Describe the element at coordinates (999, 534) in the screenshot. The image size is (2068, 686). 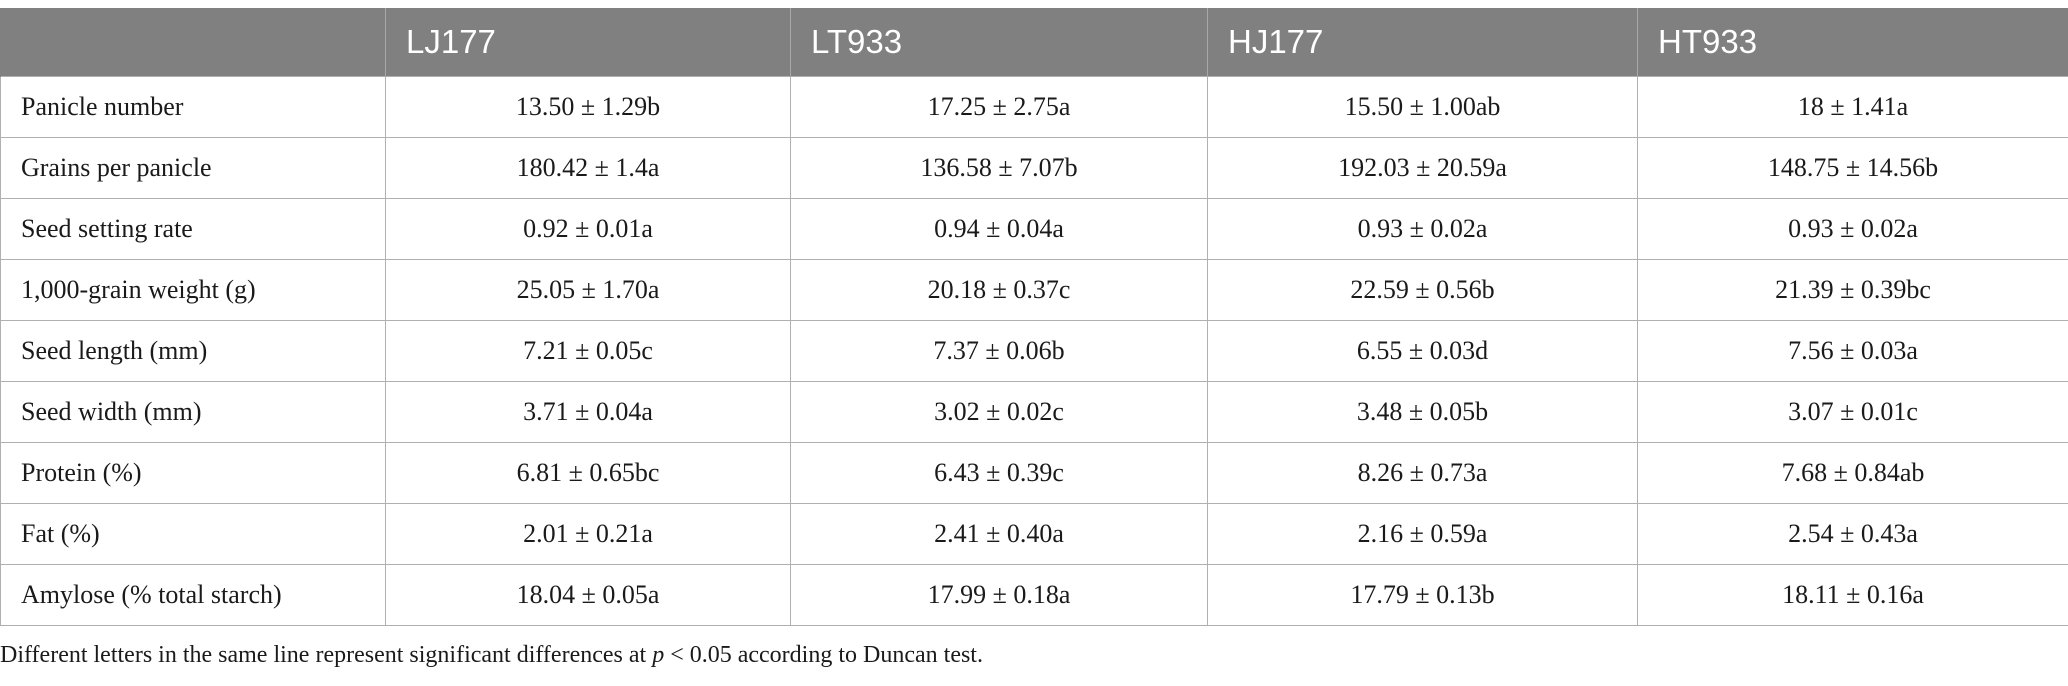
I see `table-cell: 2.41 ± 0.40a` at that location.